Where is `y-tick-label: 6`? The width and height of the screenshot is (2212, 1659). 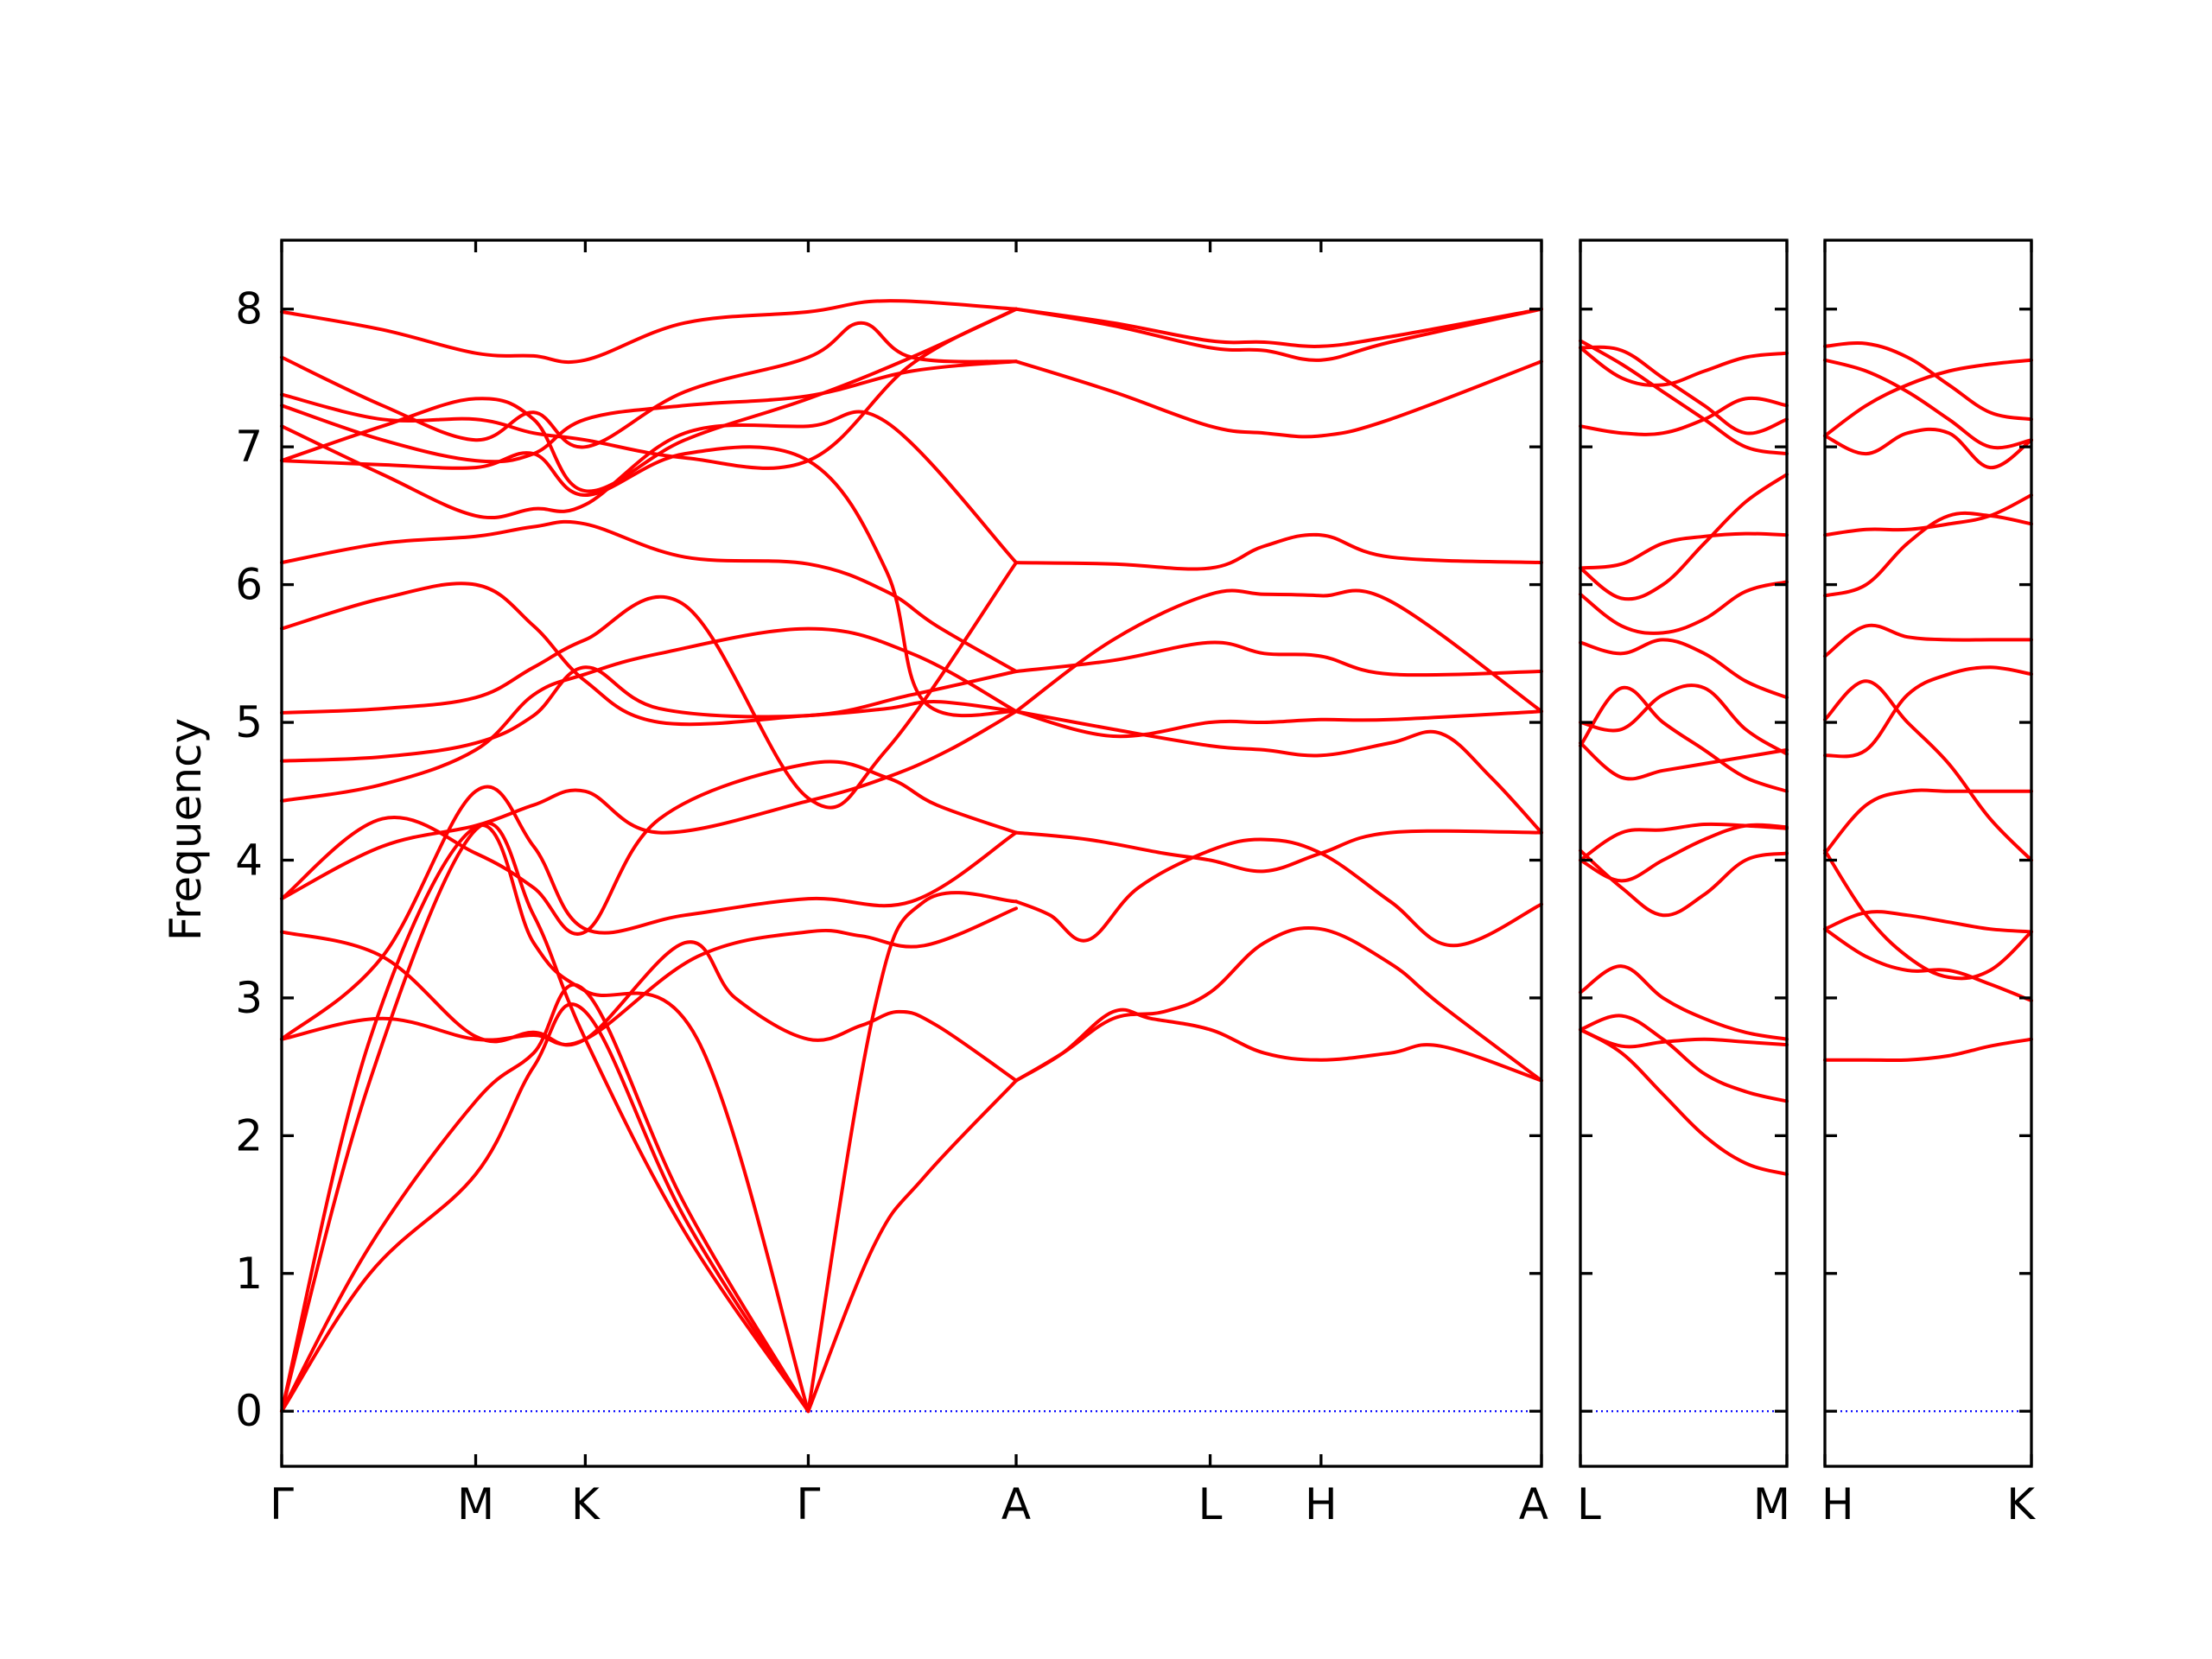 y-tick-label: 6 is located at coordinates (249, 585).